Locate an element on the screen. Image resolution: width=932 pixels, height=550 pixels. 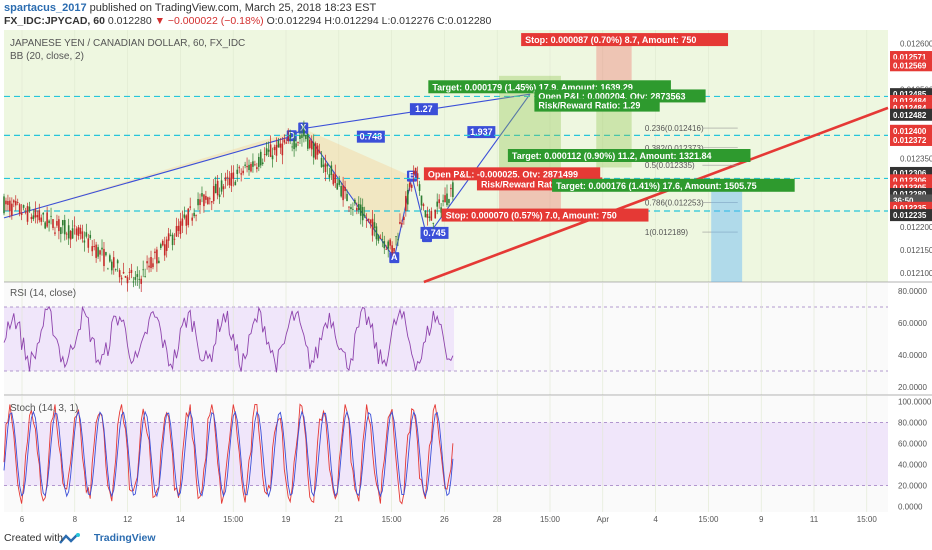
rsi-series is located at coordinates (228, 339).